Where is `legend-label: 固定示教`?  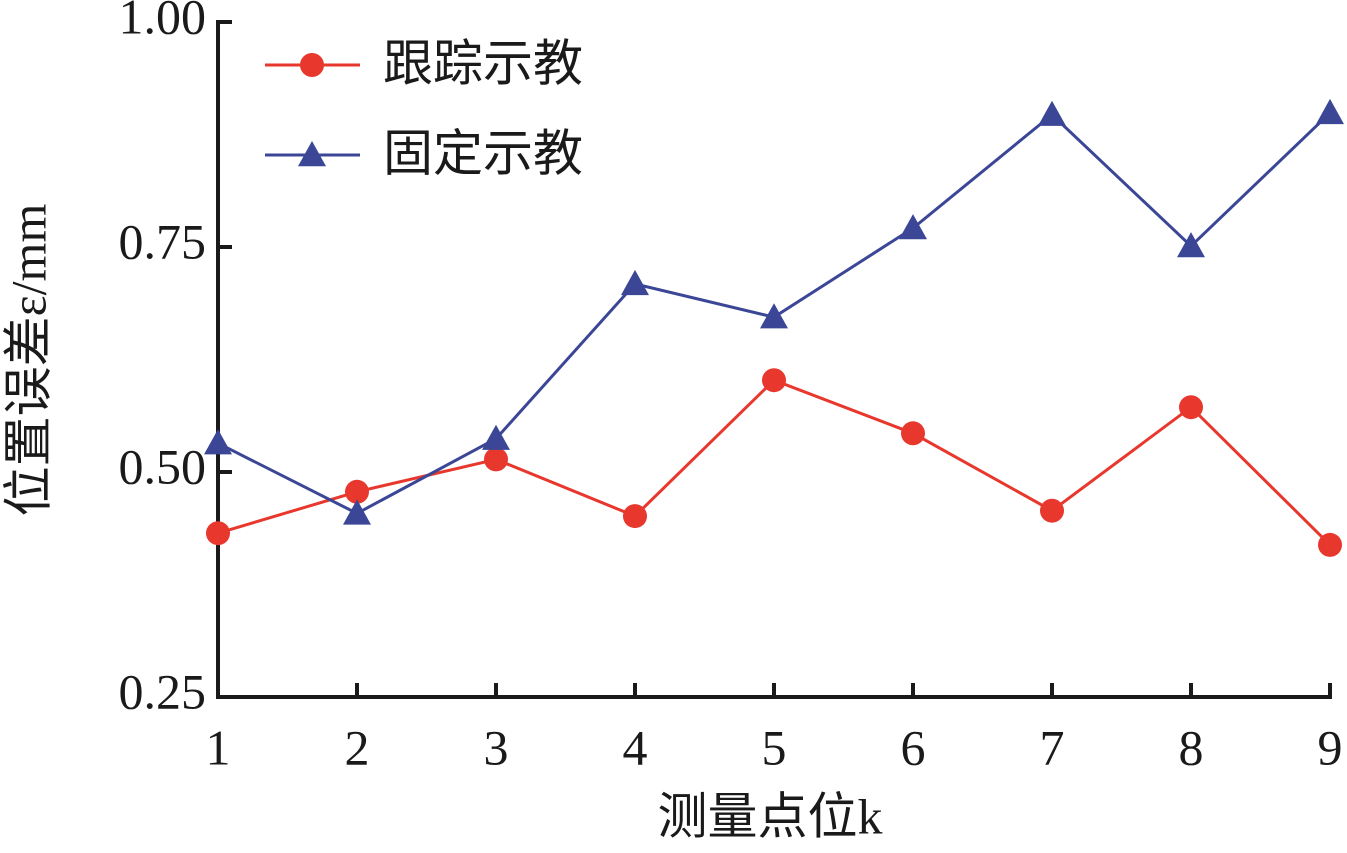
legend-label: 固定示教 is located at coordinates (483, 153).